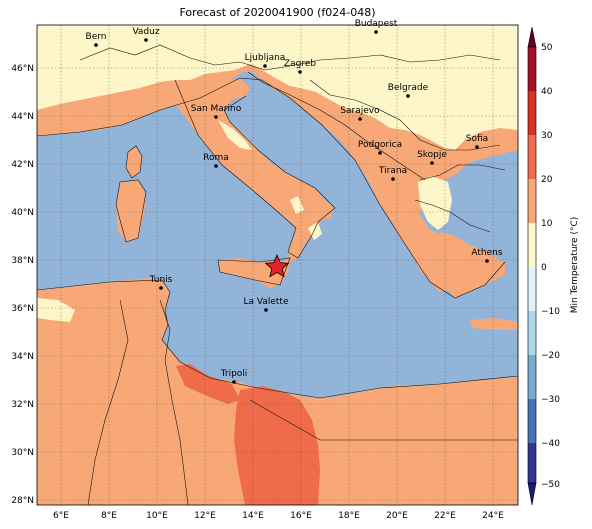  I want to click on lat-tick-label: 28°N, so click(22, 501).